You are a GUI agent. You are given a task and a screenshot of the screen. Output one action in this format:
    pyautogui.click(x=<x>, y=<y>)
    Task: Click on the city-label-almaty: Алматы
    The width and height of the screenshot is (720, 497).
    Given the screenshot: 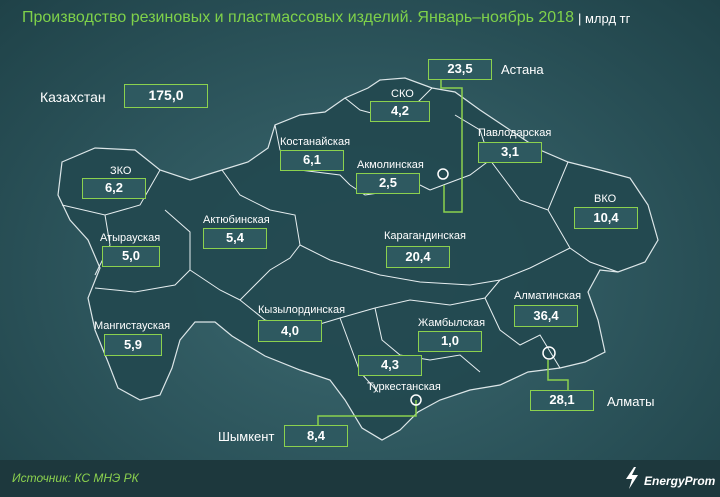 What is the action you would take?
    pyautogui.click(x=631, y=401)
    